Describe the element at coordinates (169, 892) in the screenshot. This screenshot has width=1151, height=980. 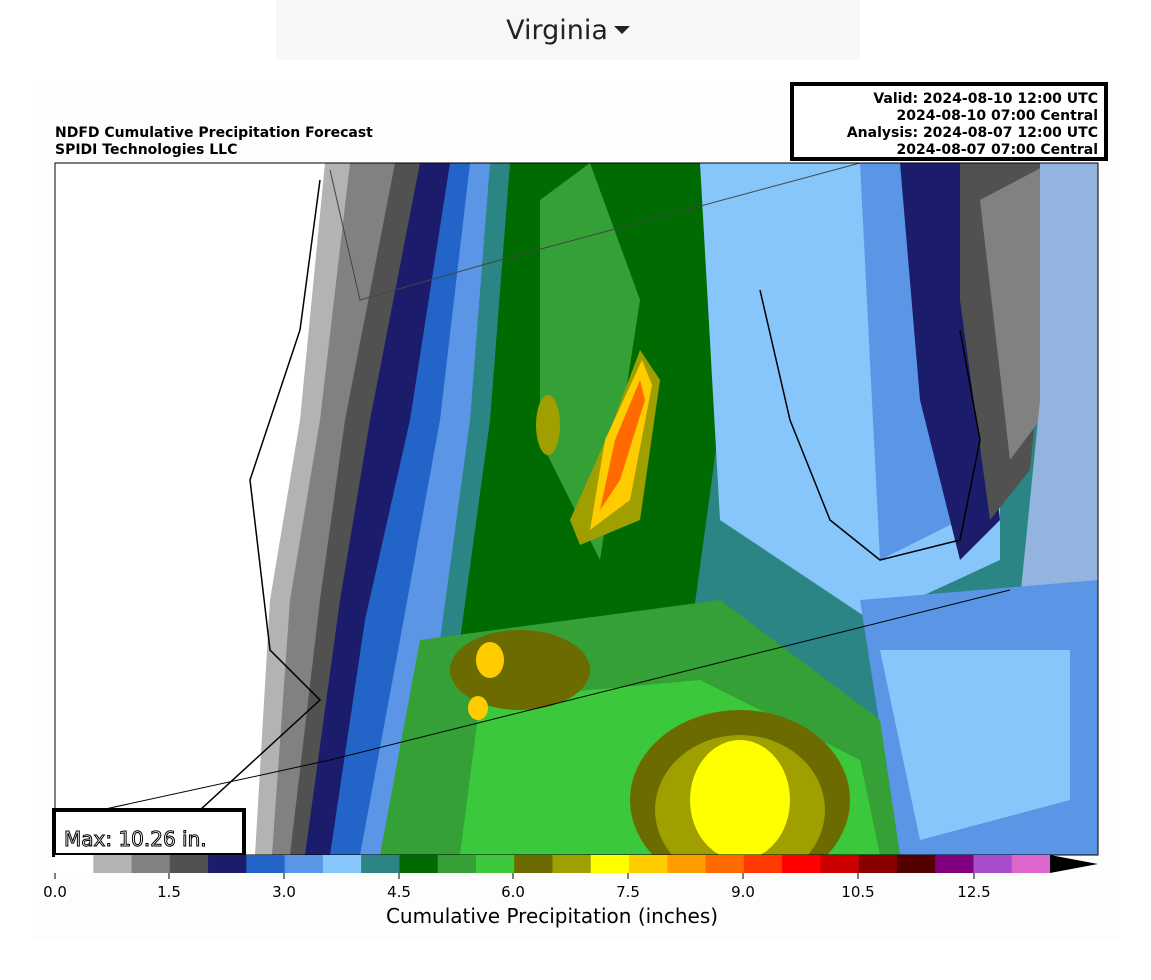
I see `colorbar-tick-label: 1.5` at that location.